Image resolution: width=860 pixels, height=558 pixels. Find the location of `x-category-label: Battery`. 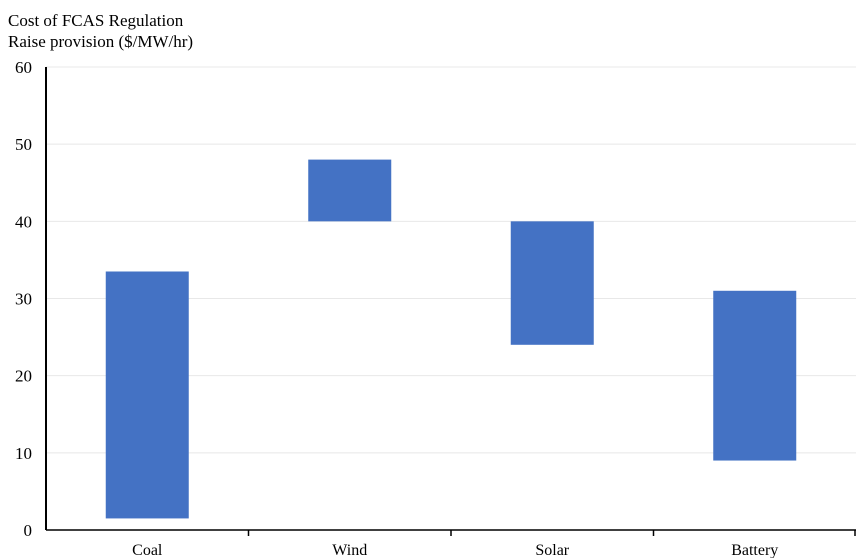

x-category-label: Battery is located at coordinates (754, 550).